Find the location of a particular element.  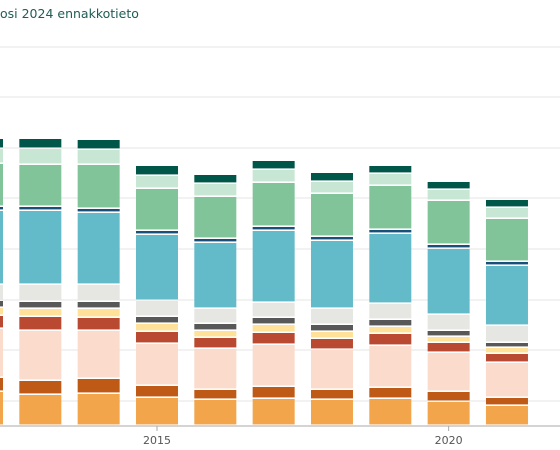

bar-2017 is located at coordinates (273, 293).